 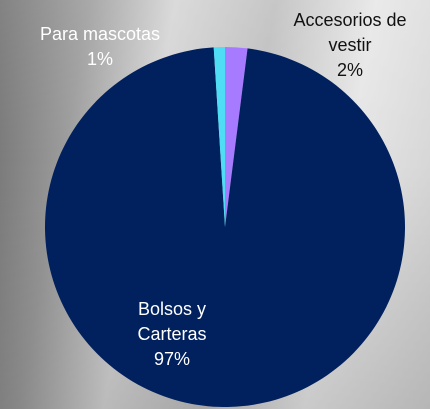 I want to click on value-label: 2%, so click(x=349, y=70).